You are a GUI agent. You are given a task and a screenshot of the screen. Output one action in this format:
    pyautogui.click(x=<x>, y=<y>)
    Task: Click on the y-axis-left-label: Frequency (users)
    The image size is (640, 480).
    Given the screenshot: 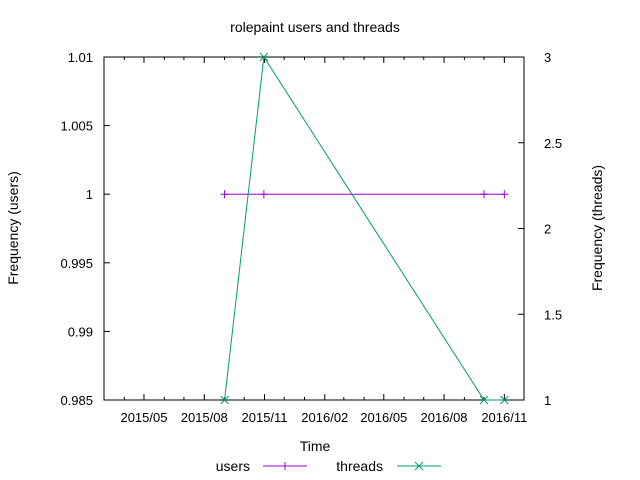 What is the action you would take?
    pyautogui.click(x=13, y=228)
    